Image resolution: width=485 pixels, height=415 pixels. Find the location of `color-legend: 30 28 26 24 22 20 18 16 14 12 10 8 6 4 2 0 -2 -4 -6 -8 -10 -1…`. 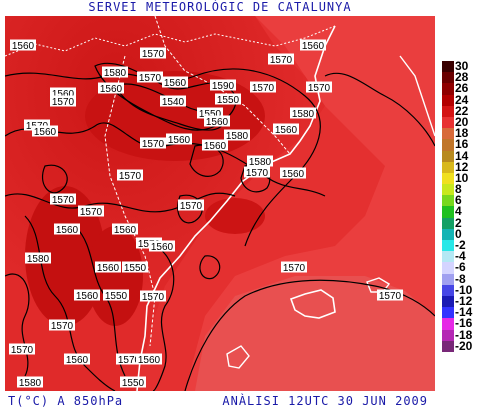

color-legend: 30 28 26 24 22 20 18 16 14 12 10 8 6 4 2 0 -2 -4 -6 -8 -10 -1… is located at coordinates (463, 206).